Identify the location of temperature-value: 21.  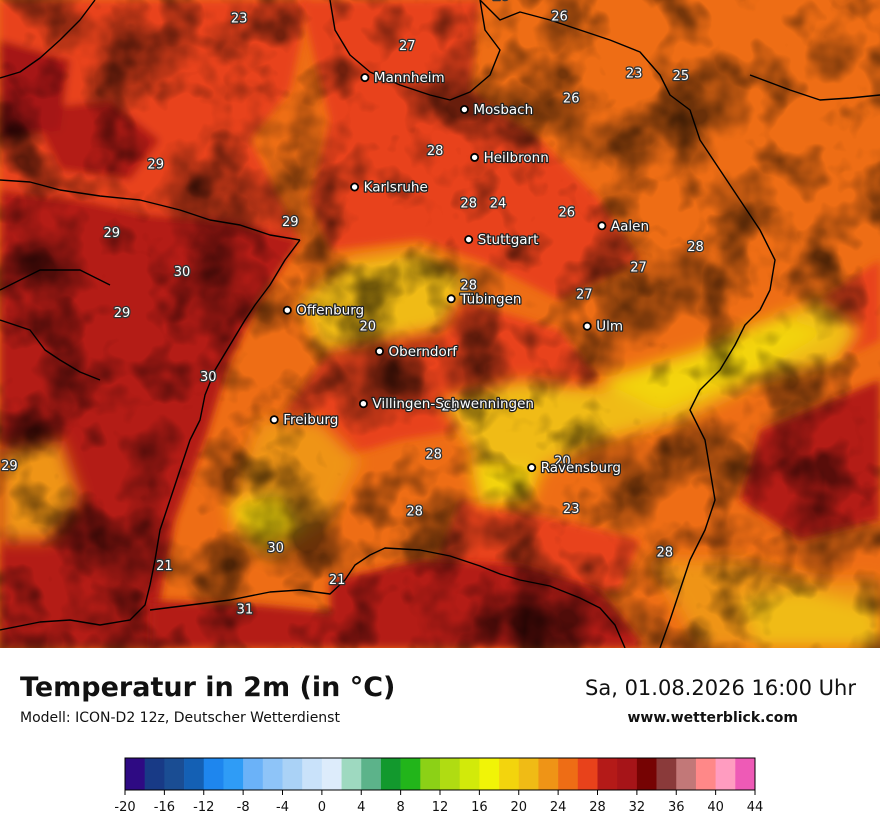
(164, 566).